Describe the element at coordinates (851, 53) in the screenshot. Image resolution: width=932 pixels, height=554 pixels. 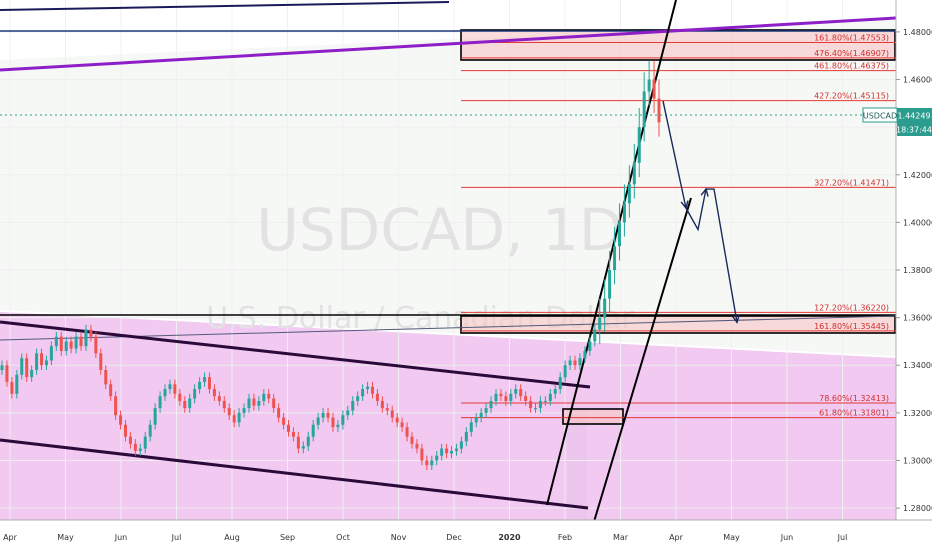
I see `fib-label: 476.40%(1.46907)` at that location.